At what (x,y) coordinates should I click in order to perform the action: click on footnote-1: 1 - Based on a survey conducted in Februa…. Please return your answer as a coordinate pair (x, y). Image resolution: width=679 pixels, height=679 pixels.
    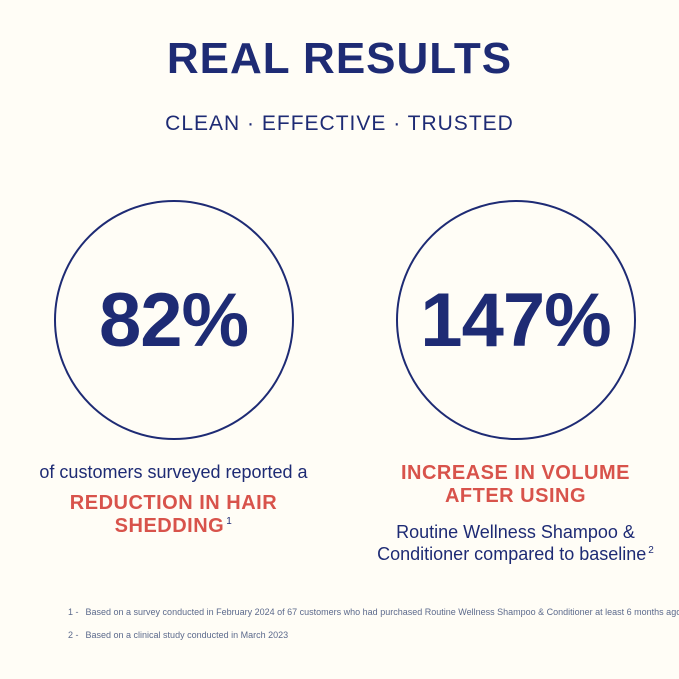
    Looking at the image, I should click on (373, 612).